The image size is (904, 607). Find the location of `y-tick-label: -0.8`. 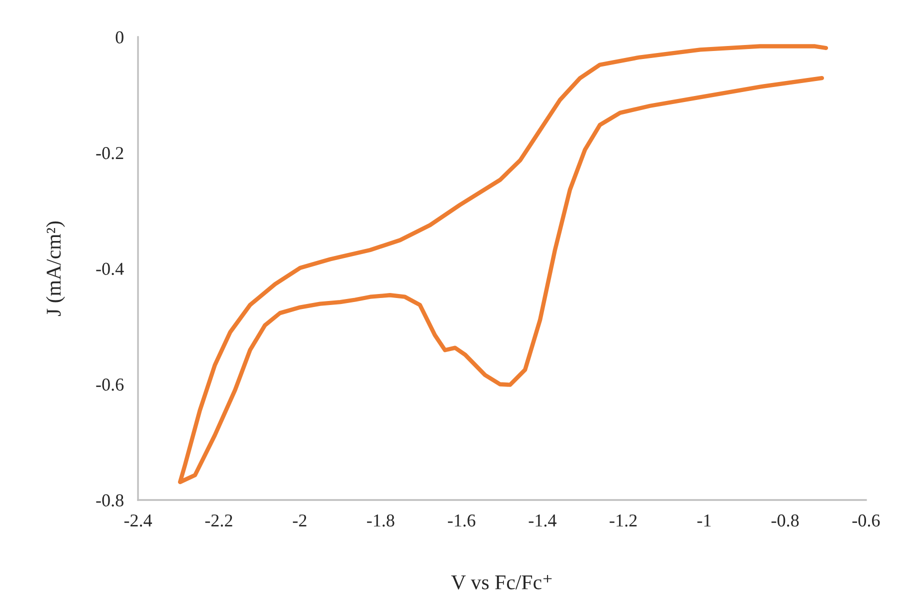

y-tick-label: -0.8 is located at coordinates (110, 500).